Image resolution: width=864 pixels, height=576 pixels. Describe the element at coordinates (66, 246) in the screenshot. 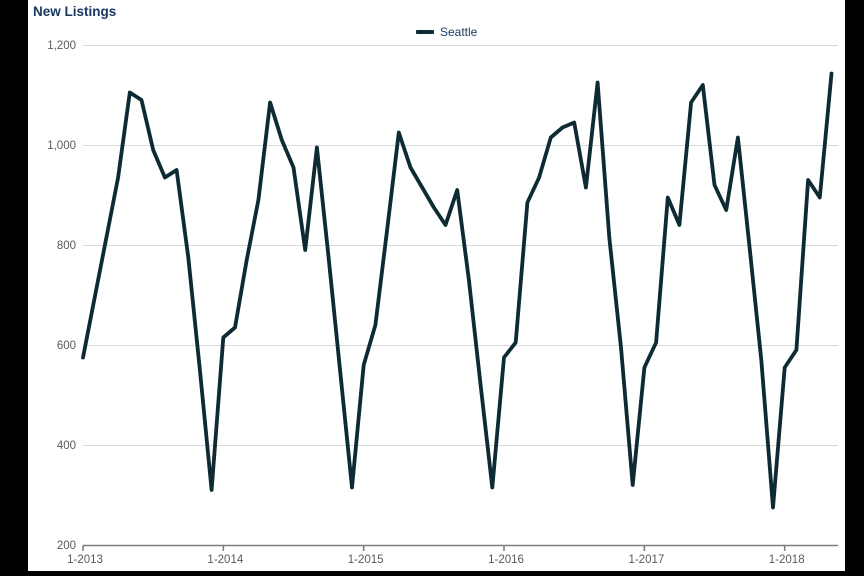

I see `y-axis-label: 800` at that location.